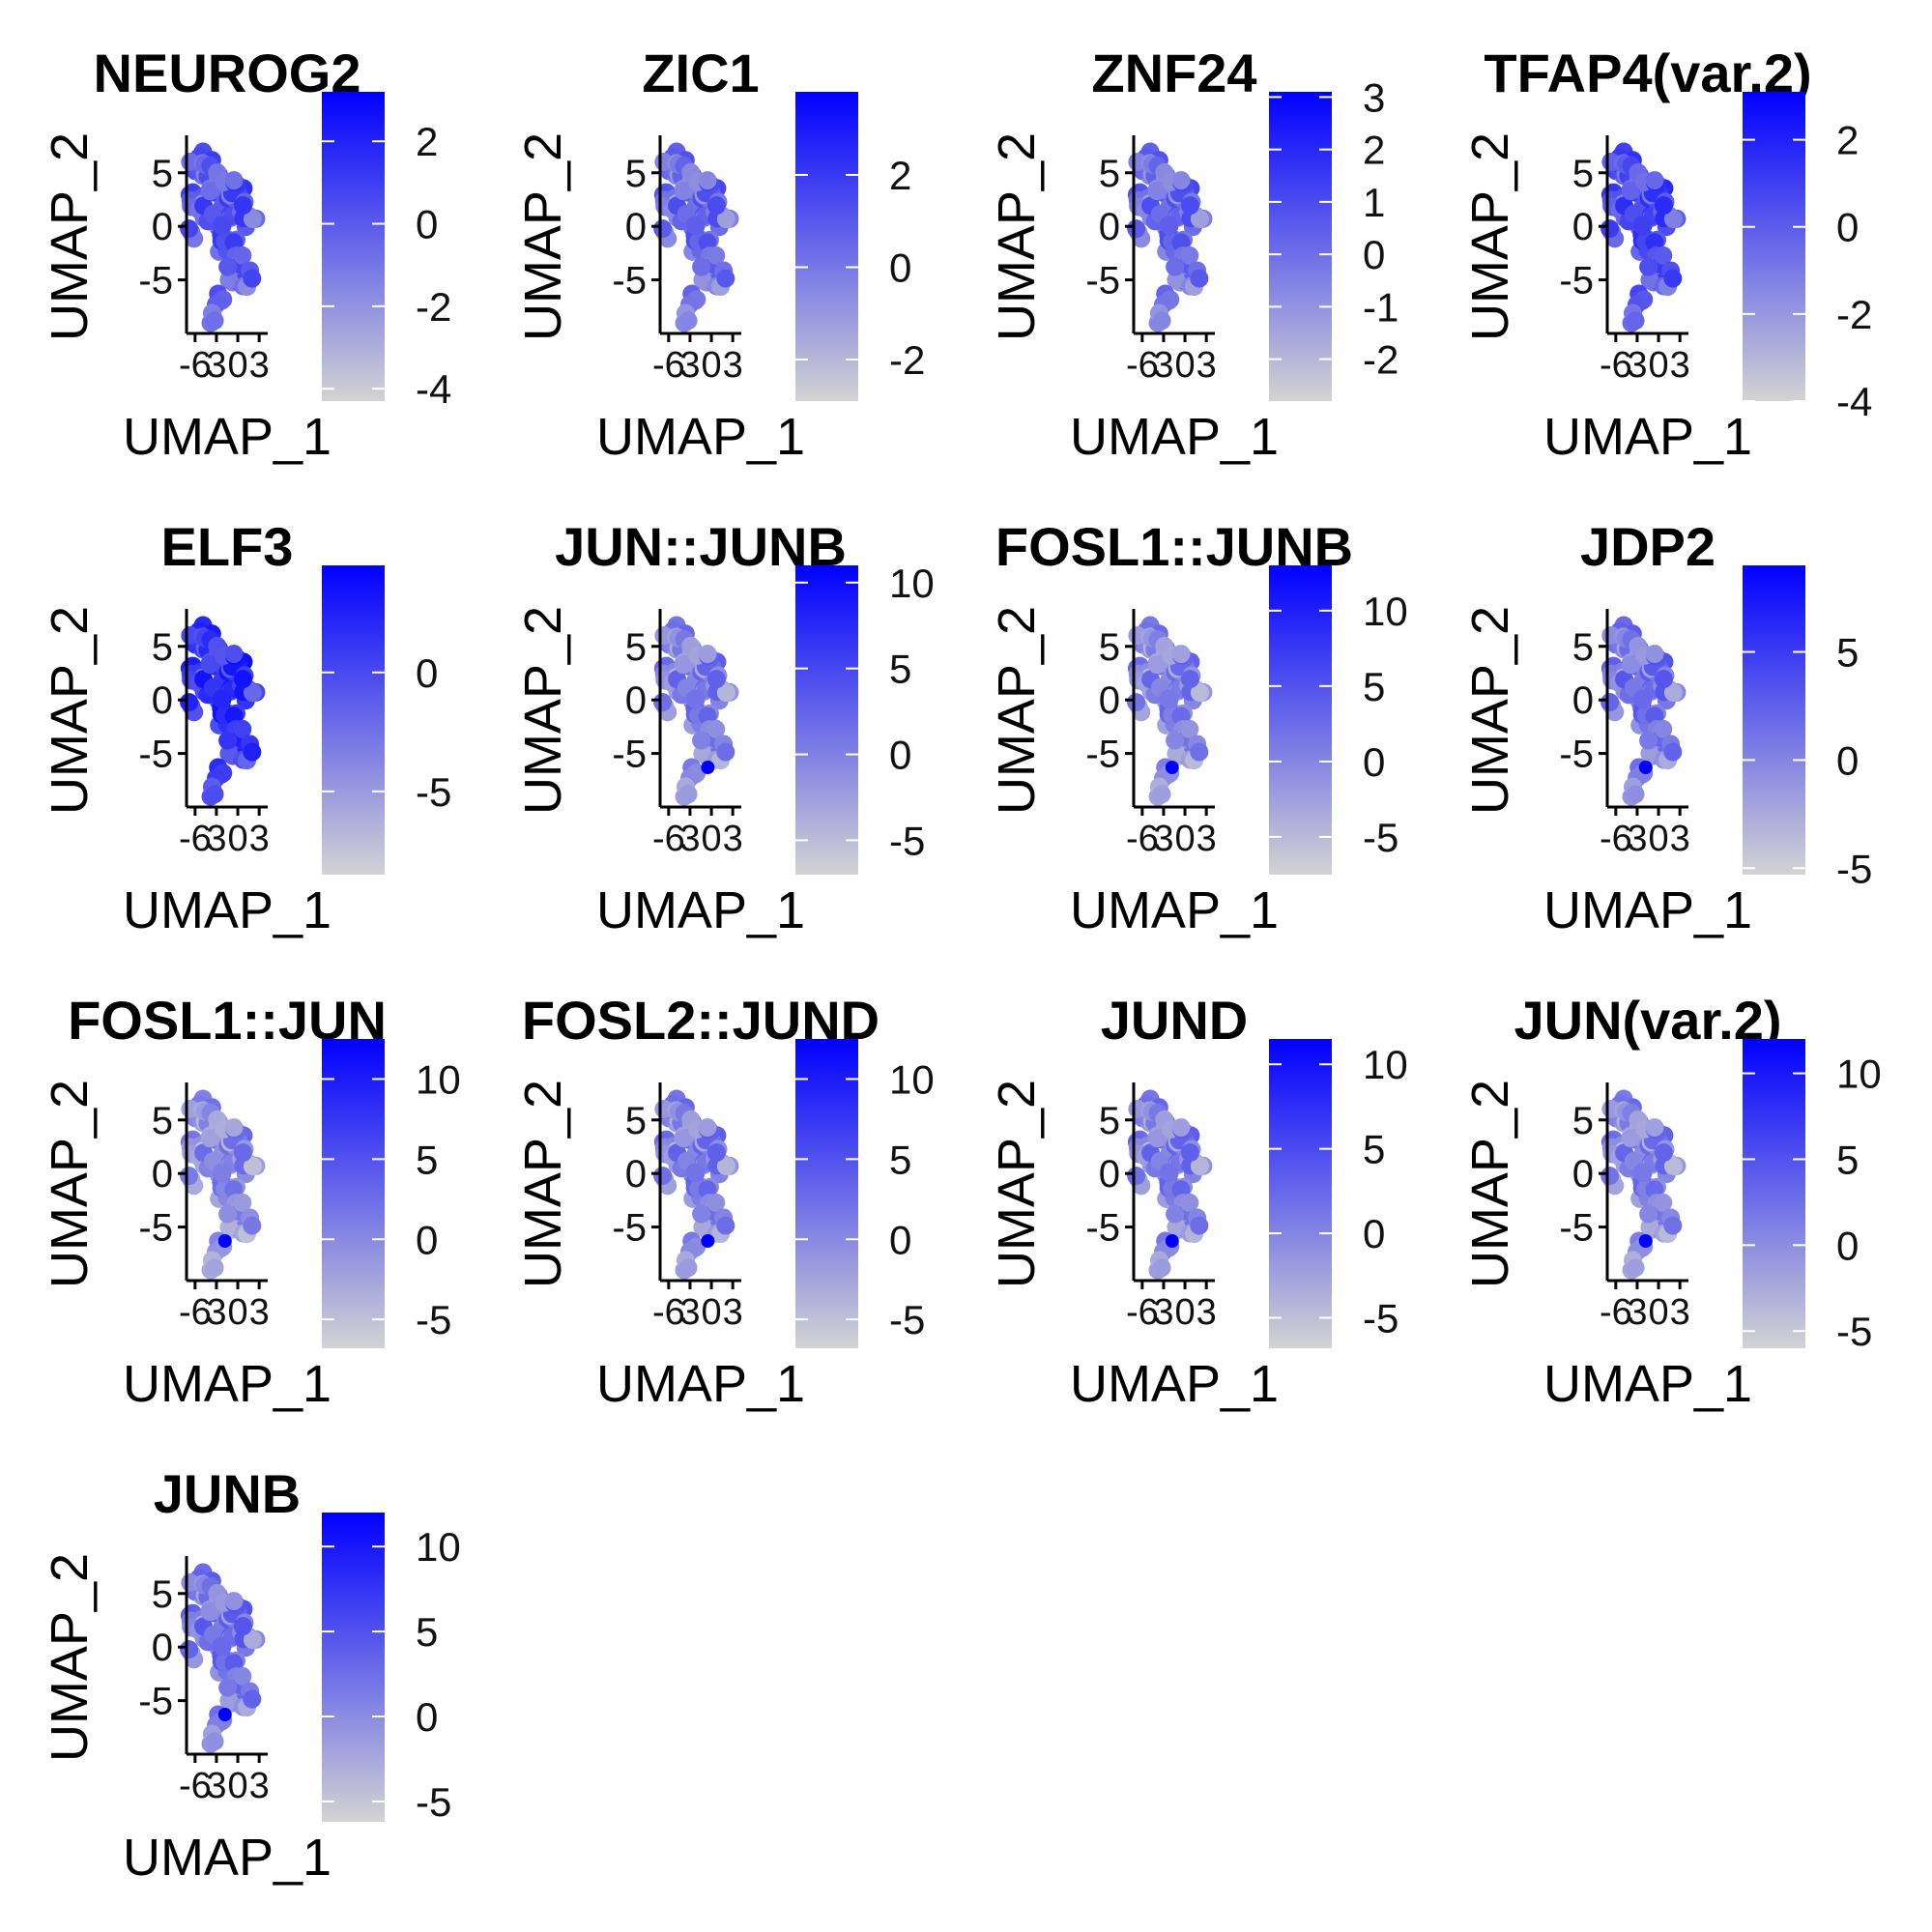 Image resolution: width=1932 pixels, height=1932 pixels. Describe the element at coordinates (1173, 73) in the screenshot. I see `panel-title: ZNF24` at that location.